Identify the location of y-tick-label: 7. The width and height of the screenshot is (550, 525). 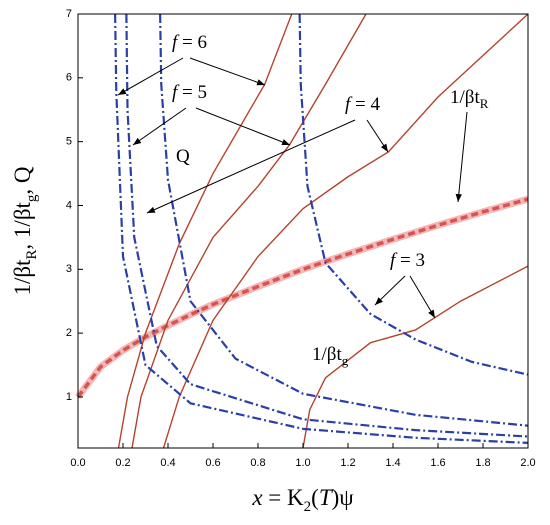
(69, 14).